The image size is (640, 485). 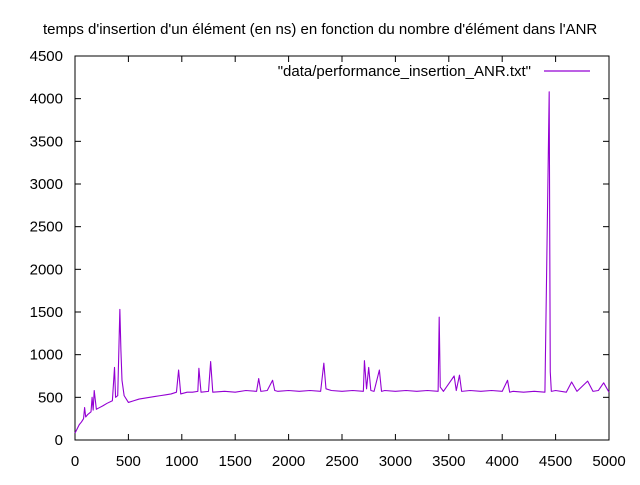 What do you see at coordinates (50, 397) in the screenshot?
I see `y-tick-label: 500` at bounding box center [50, 397].